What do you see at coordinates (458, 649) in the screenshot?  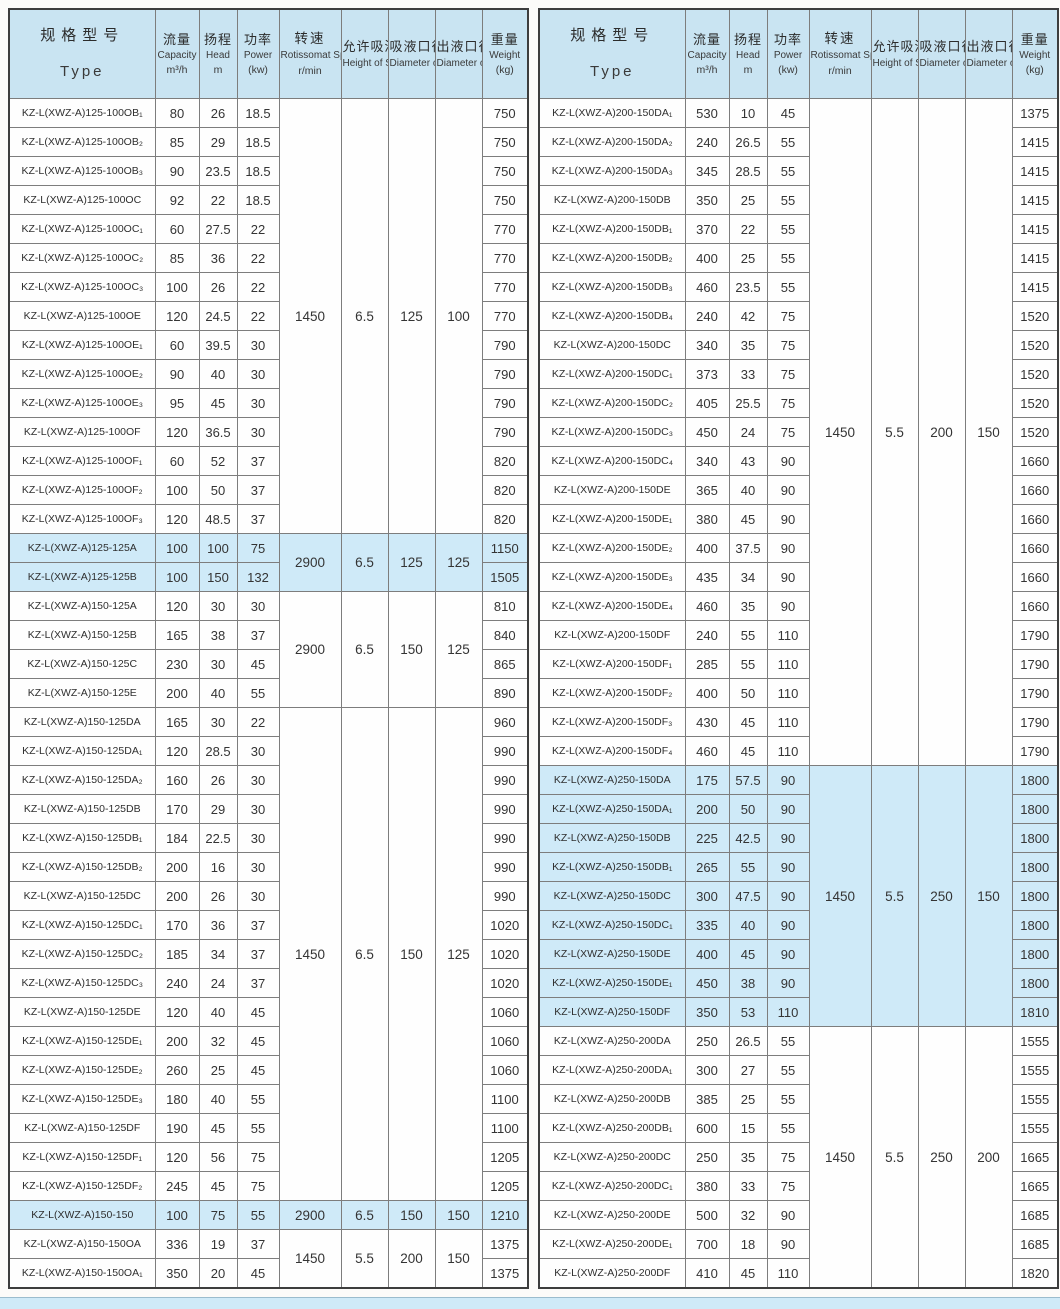 I see `outlet-cell: 125` at bounding box center [458, 649].